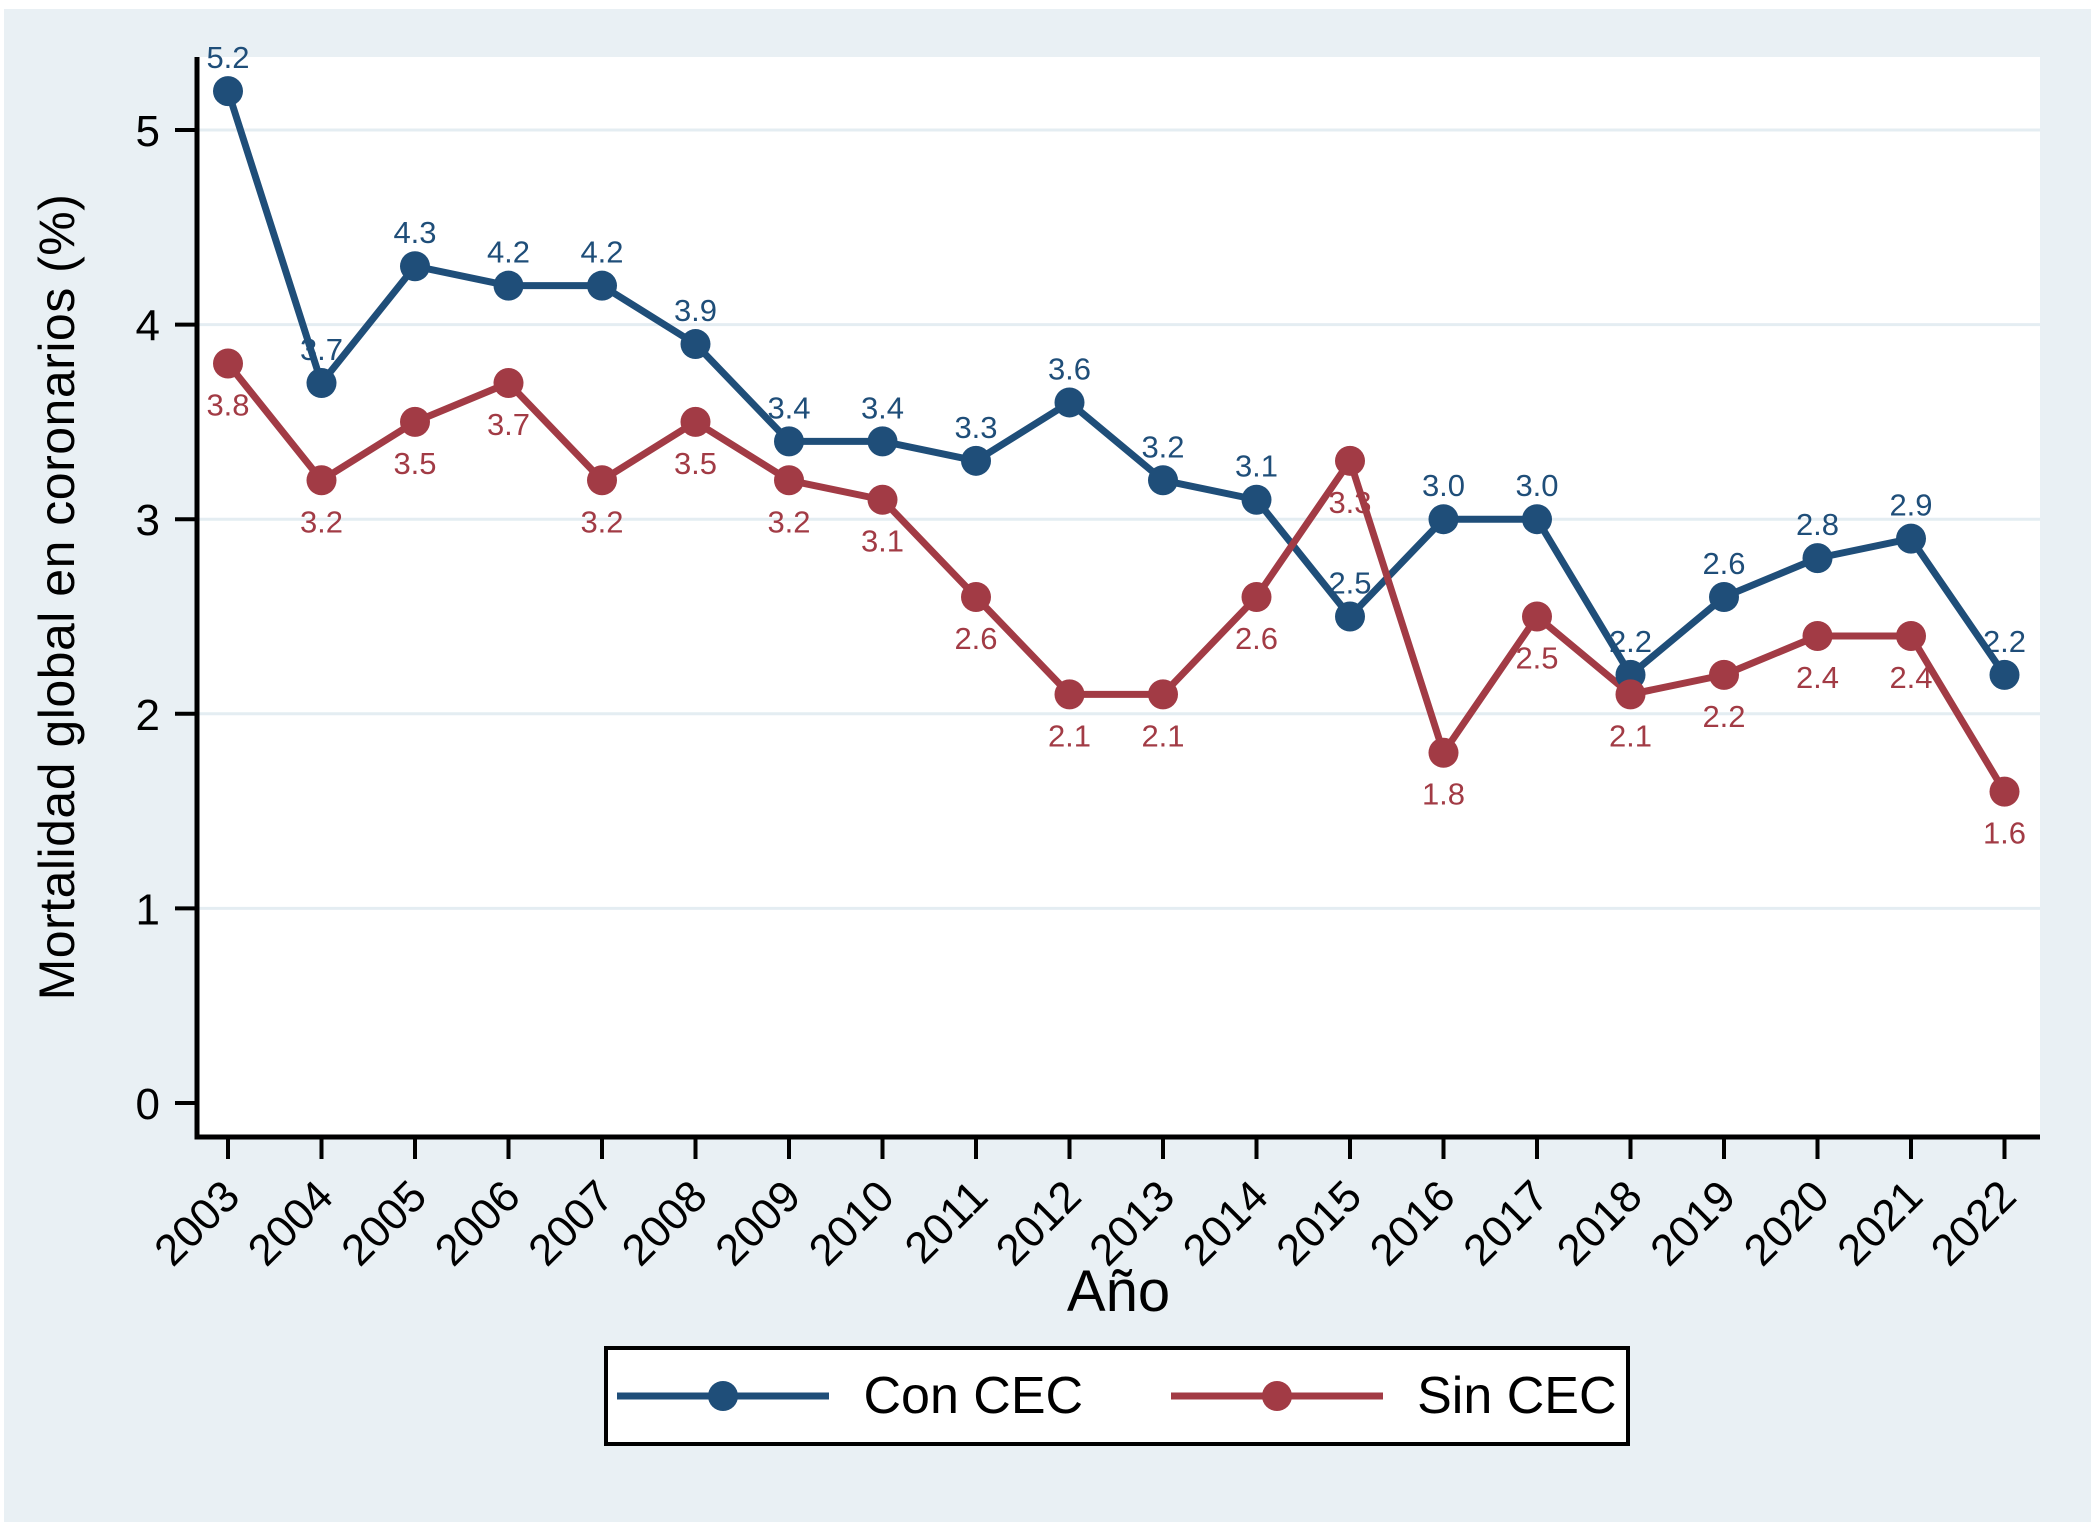 This screenshot has width=2091, height=1522. What do you see at coordinates (1117, 1396) in the screenshot?
I see `legend: Con CEC Sin CEC` at bounding box center [1117, 1396].